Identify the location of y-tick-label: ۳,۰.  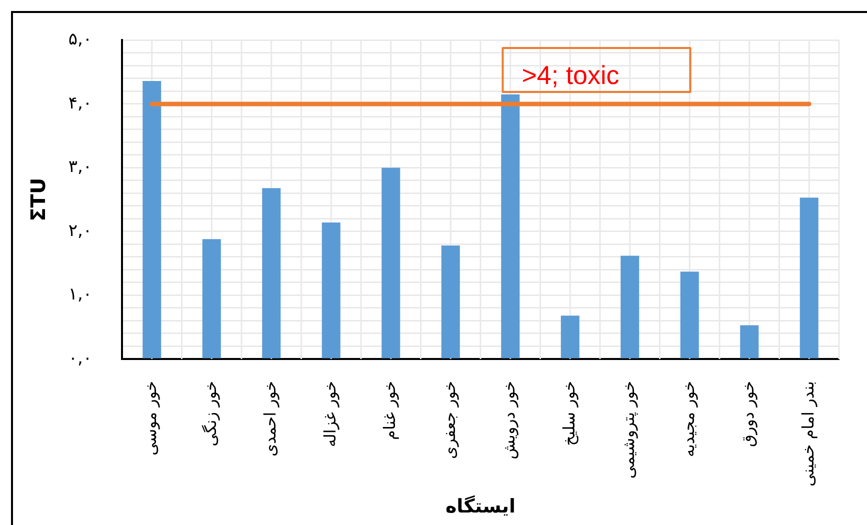
(80, 167).